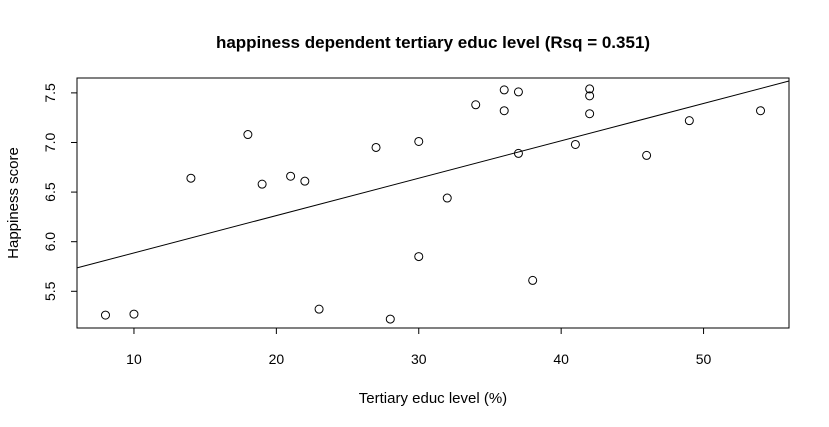  I want to click on x-axis-label: Tertiary educ level (%), so click(433, 398).